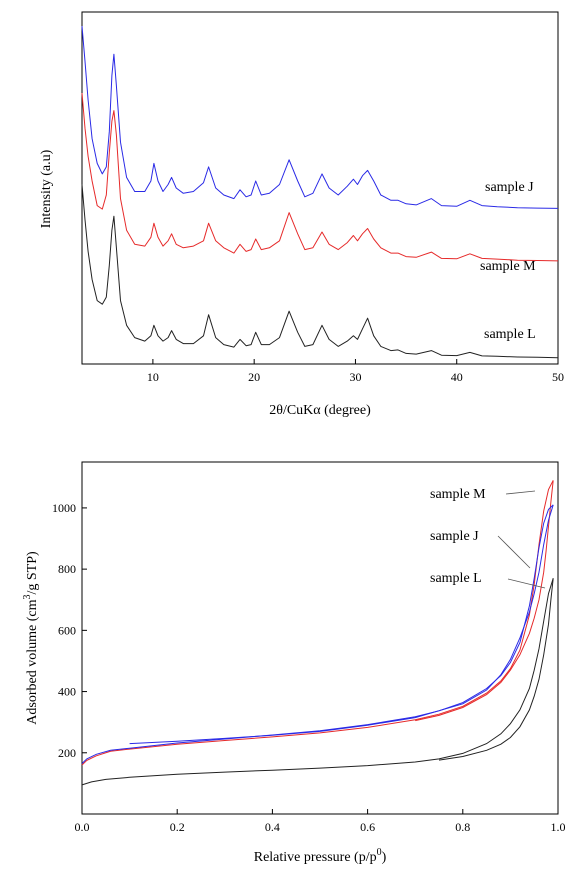  Describe the element at coordinates (514, 552) in the screenshot. I see `leader-line-sample-j` at that location.